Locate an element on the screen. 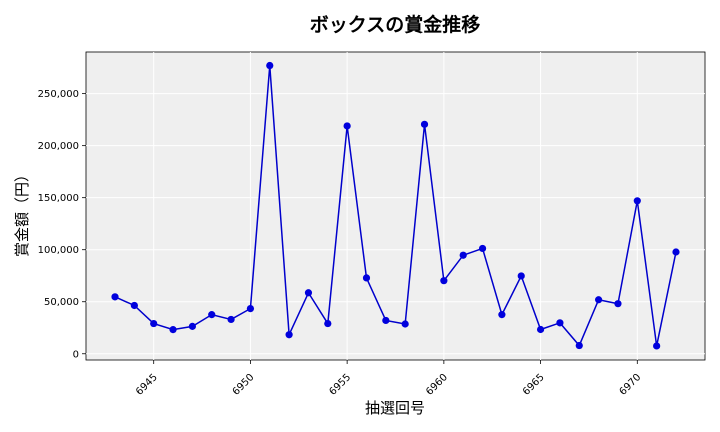 This screenshot has width=720, height=432. x-tick-label: 6965 is located at coordinates (534, 385).